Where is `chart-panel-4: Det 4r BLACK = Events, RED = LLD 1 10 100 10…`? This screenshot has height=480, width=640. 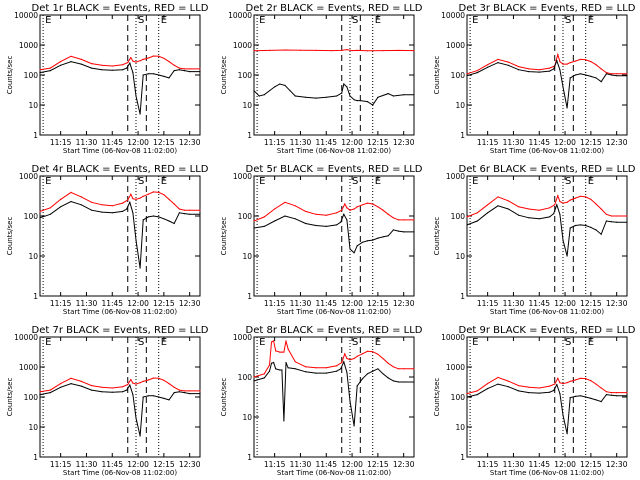 chart-panel-4: Det 4r BLACK = Events, RED = LLD 1 10 100 10… is located at coordinates (107, 240).